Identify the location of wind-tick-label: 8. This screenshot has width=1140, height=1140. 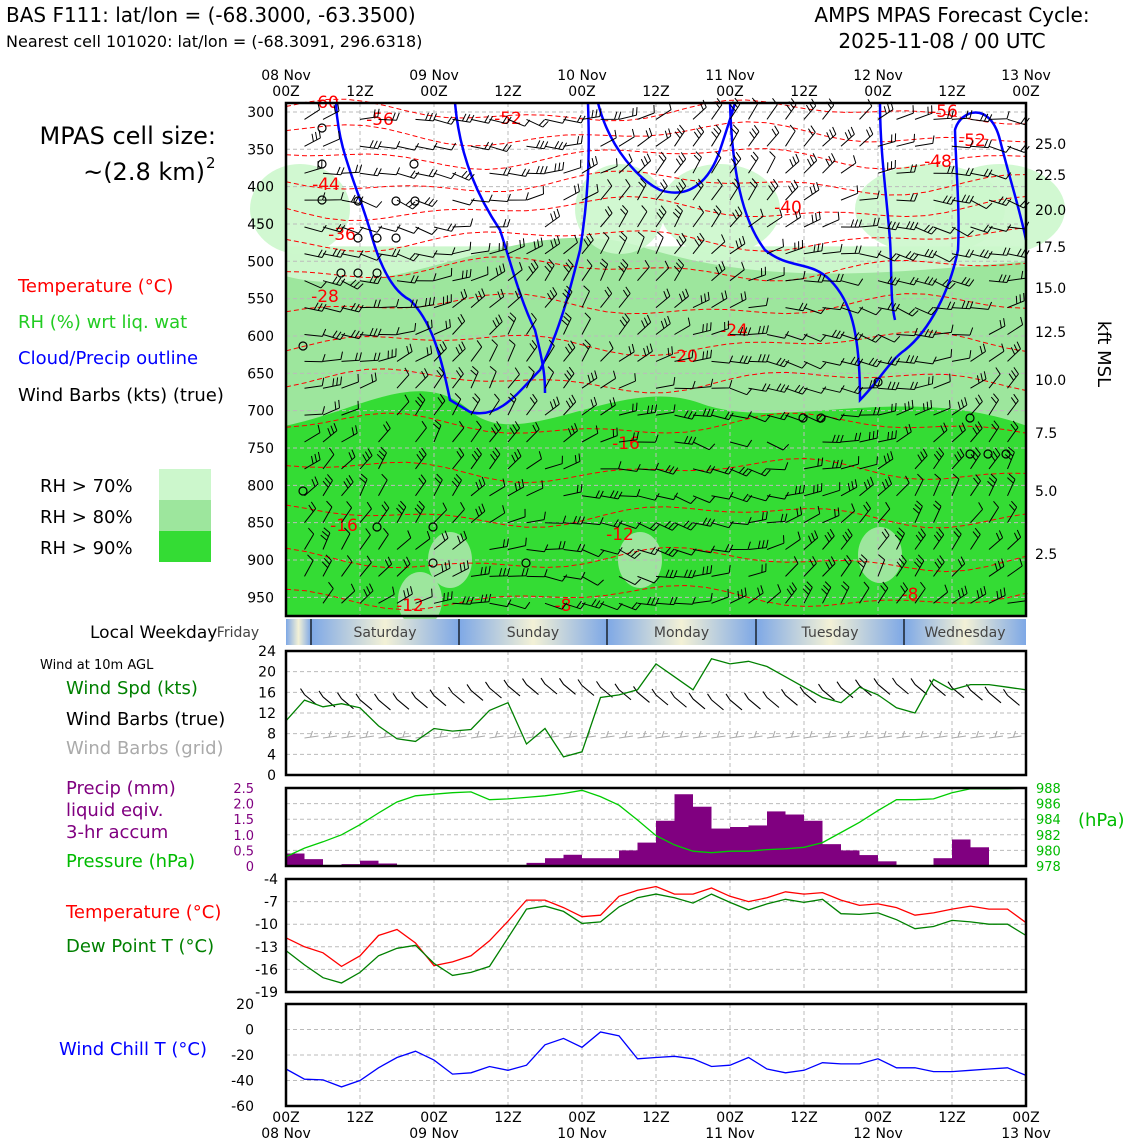
(271, 735).